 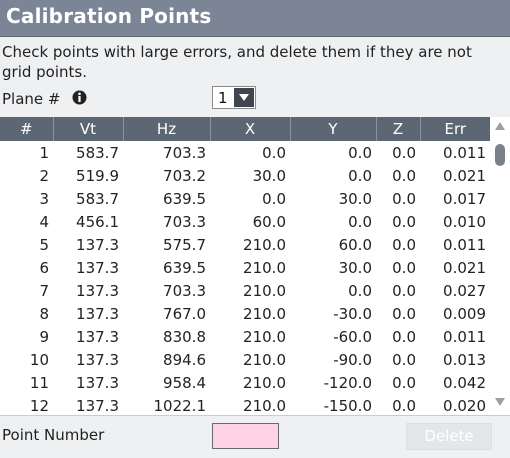 What do you see at coordinates (44, 175) in the screenshot?
I see `table-cell: 2` at bounding box center [44, 175].